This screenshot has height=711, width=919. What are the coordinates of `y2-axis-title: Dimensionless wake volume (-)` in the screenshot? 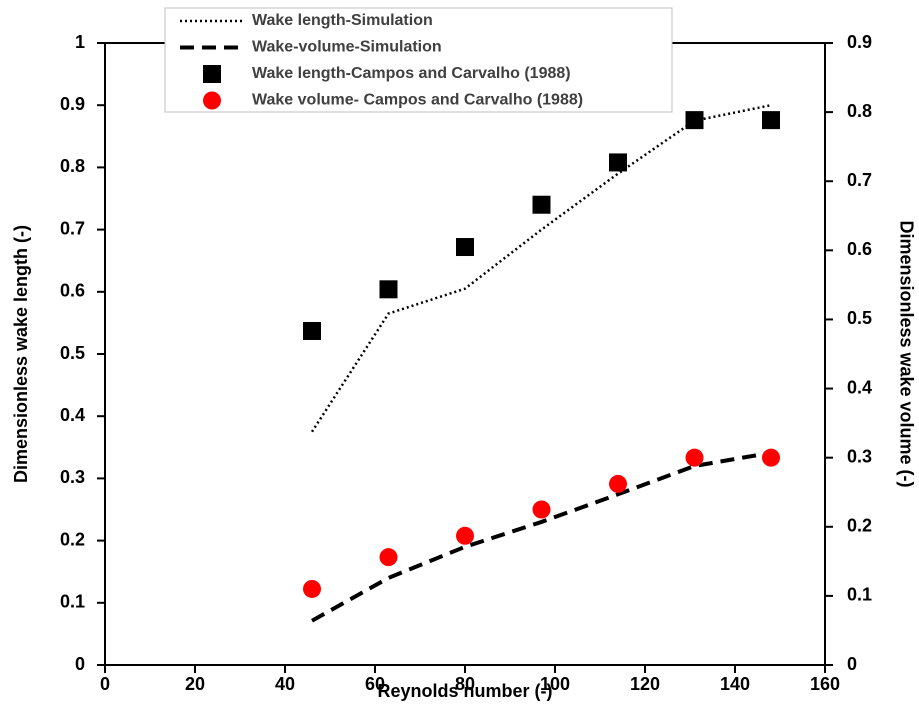 It's located at (906, 353).